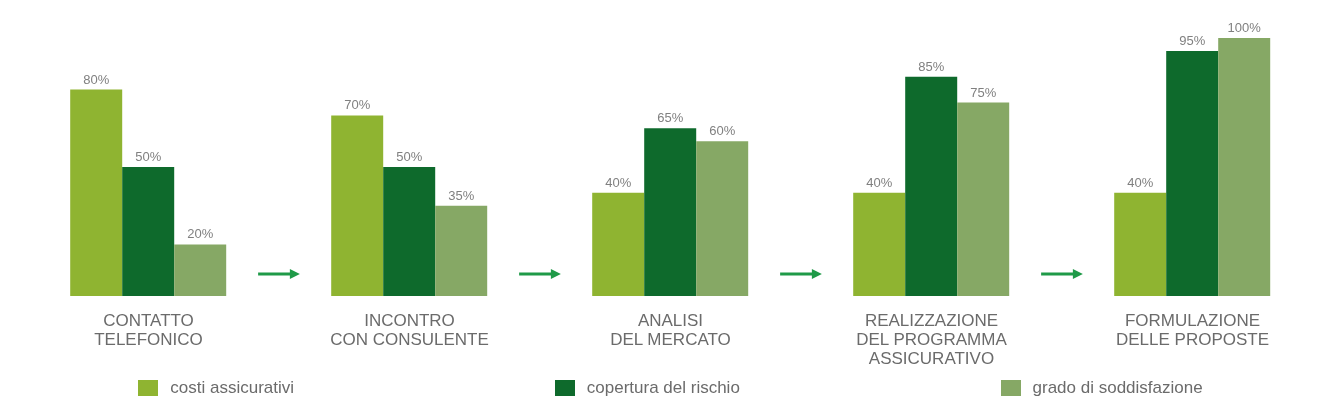 This screenshot has width=1341, height=417. Describe the element at coordinates (357, 105) in the screenshot. I see `data-label: 70%` at that location.